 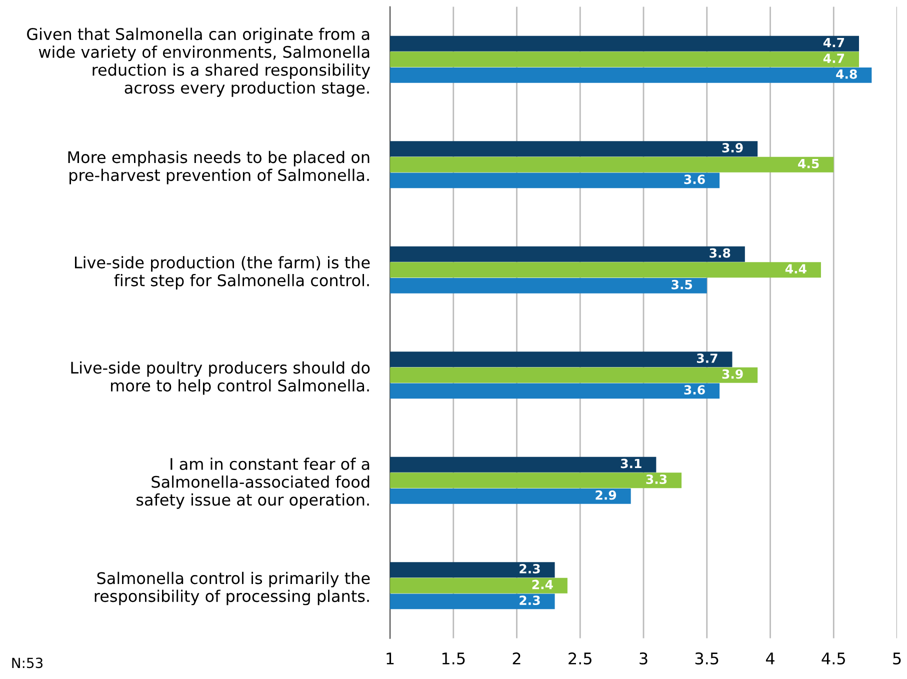 What do you see at coordinates (720, 253) in the screenshot?
I see `data-label: 3.8` at bounding box center [720, 253].